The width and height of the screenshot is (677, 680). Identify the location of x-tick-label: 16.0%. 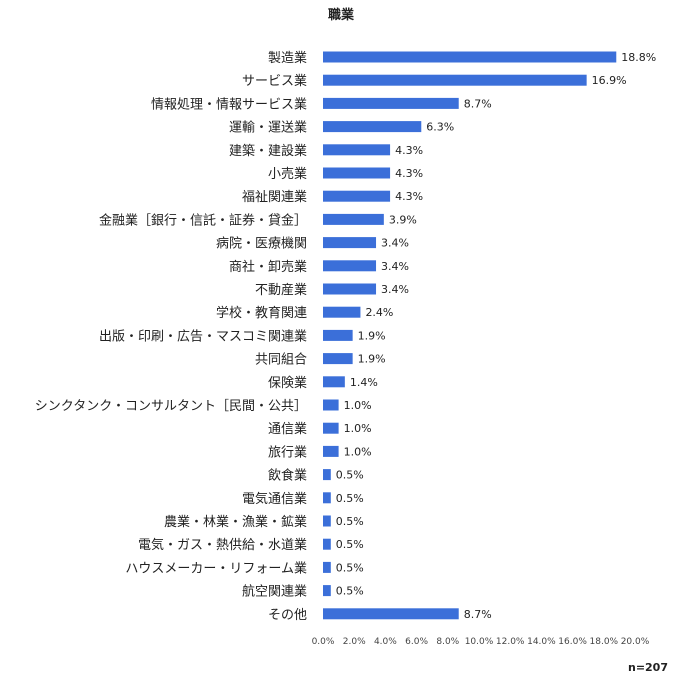
(572, 642).